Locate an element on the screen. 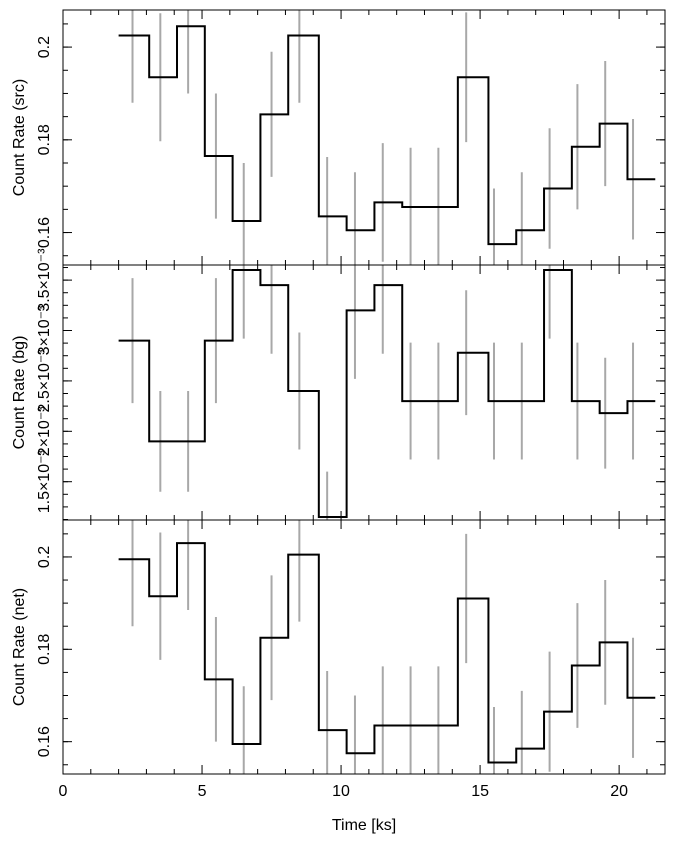 The image size is (676, 846). x-tick-label: 10 is located at coordinates (341, 791).